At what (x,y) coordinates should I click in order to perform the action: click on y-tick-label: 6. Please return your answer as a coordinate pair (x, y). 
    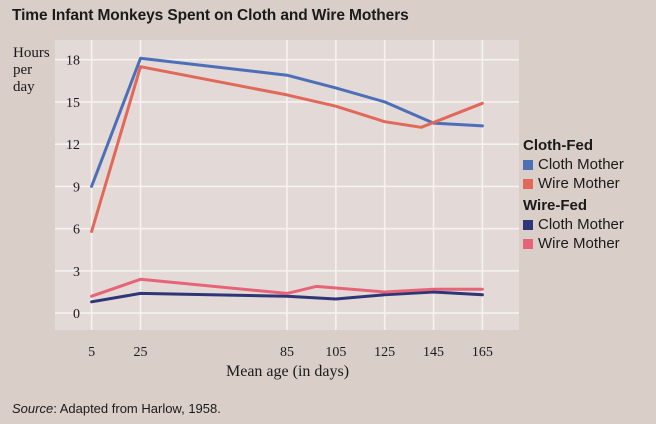
    Looking at the image, I should click on (76, 230).